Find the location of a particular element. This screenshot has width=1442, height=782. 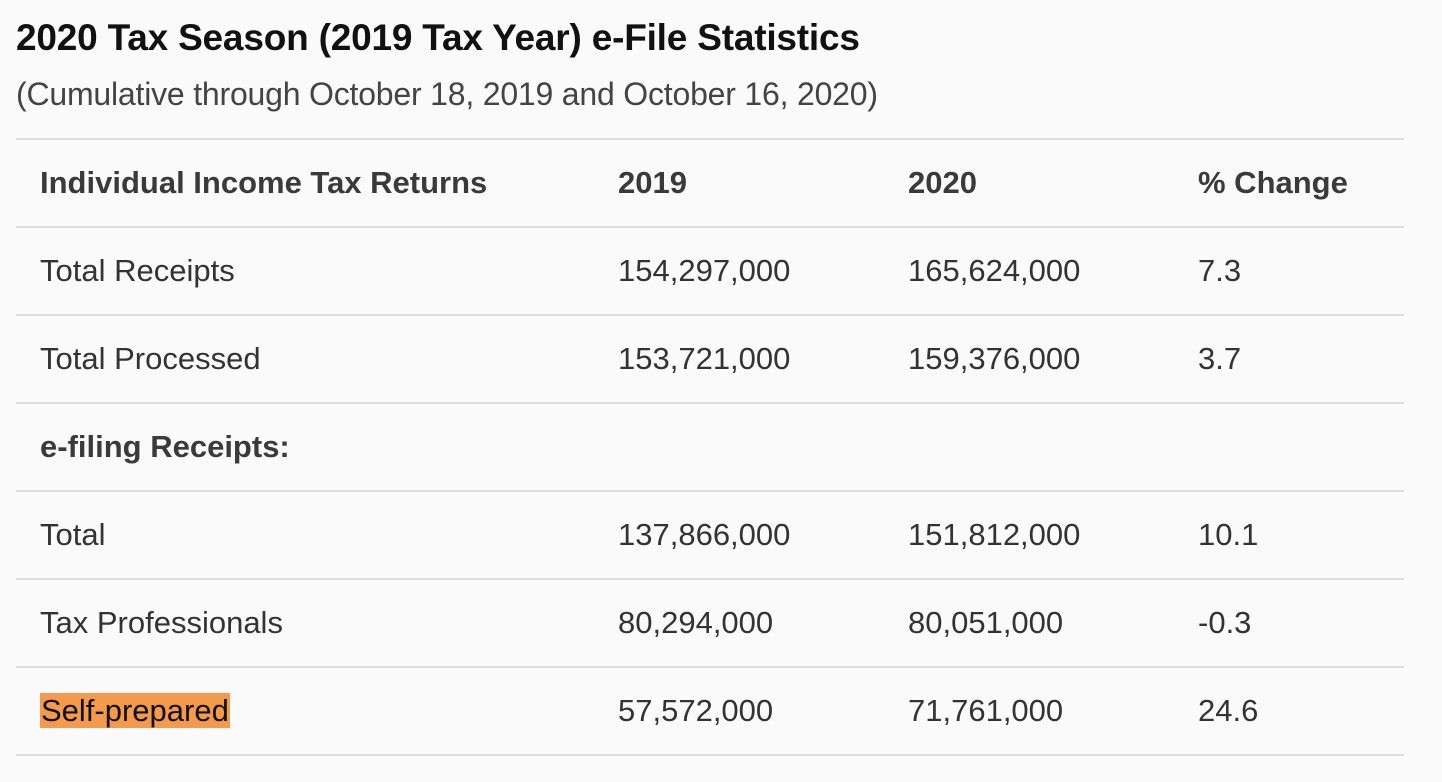

column-header-percent-change: % Change is located at coordinates (1289, 183).